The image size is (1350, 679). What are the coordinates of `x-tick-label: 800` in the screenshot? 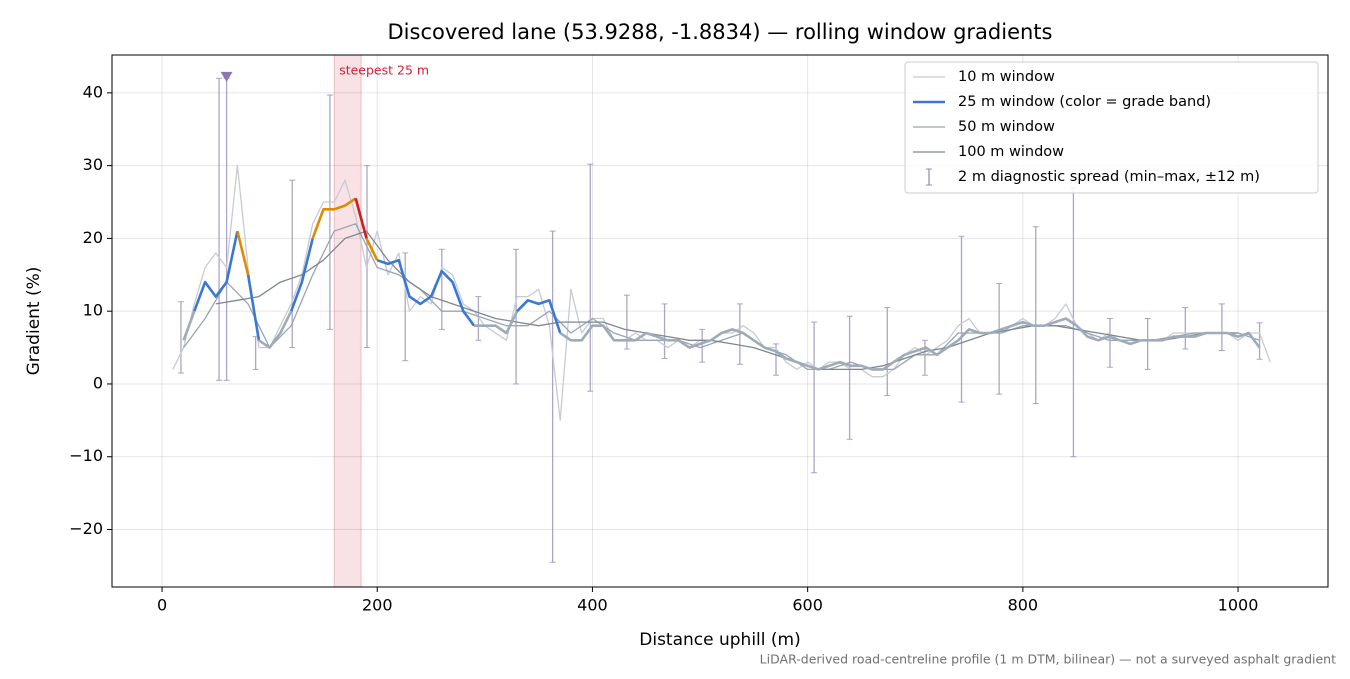 It's located at (1023, 605).